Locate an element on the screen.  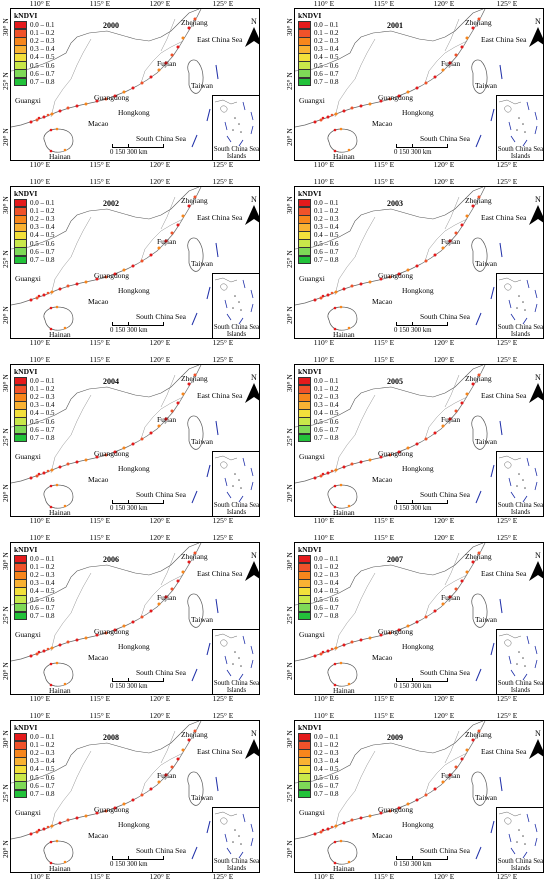
legend-title: kNDVI is located at coordinates (310, 727).